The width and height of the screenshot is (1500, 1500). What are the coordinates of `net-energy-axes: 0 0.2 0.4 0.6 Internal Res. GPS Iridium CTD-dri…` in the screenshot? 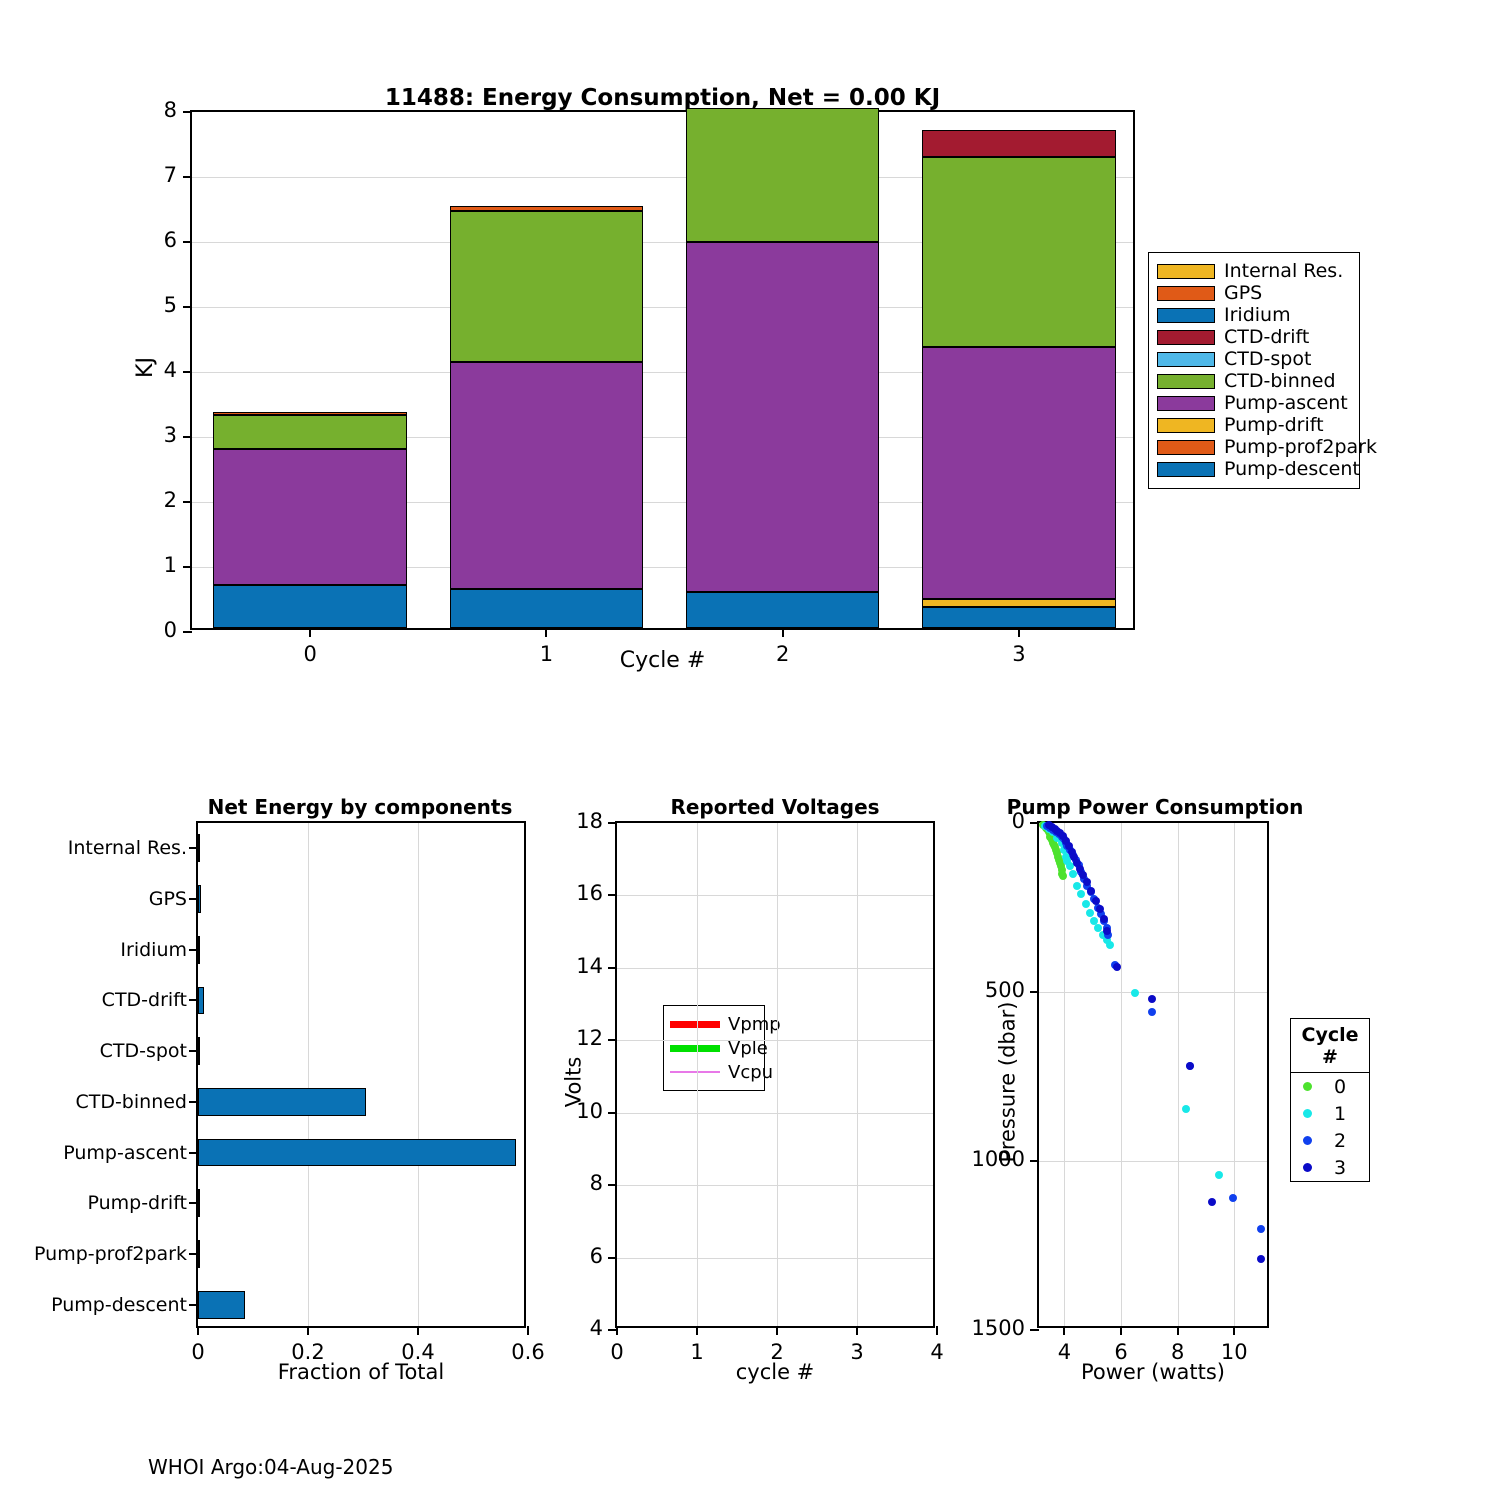 It's located at (289, 1092).